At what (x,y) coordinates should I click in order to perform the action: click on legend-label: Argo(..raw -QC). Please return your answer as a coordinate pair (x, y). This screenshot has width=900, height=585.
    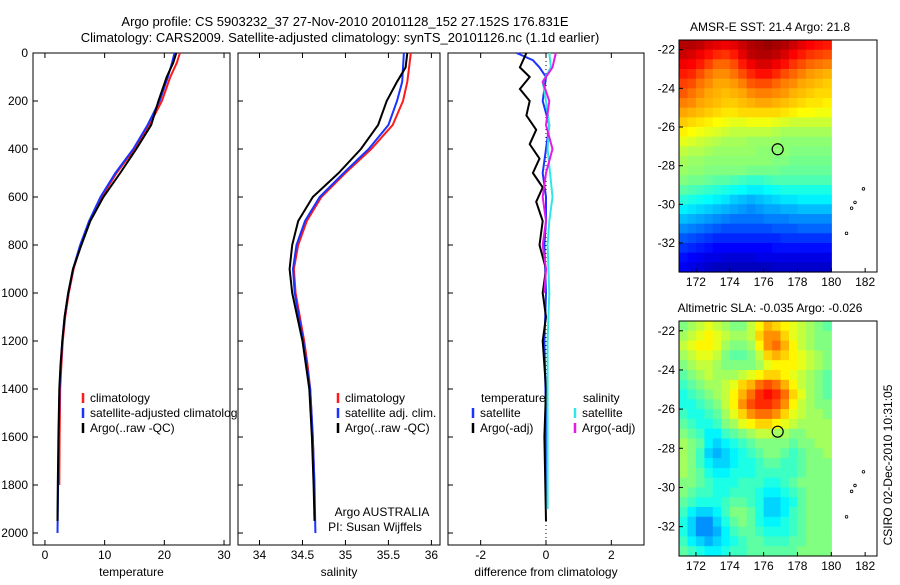
    Looking at the image, I should click on (132, 428).